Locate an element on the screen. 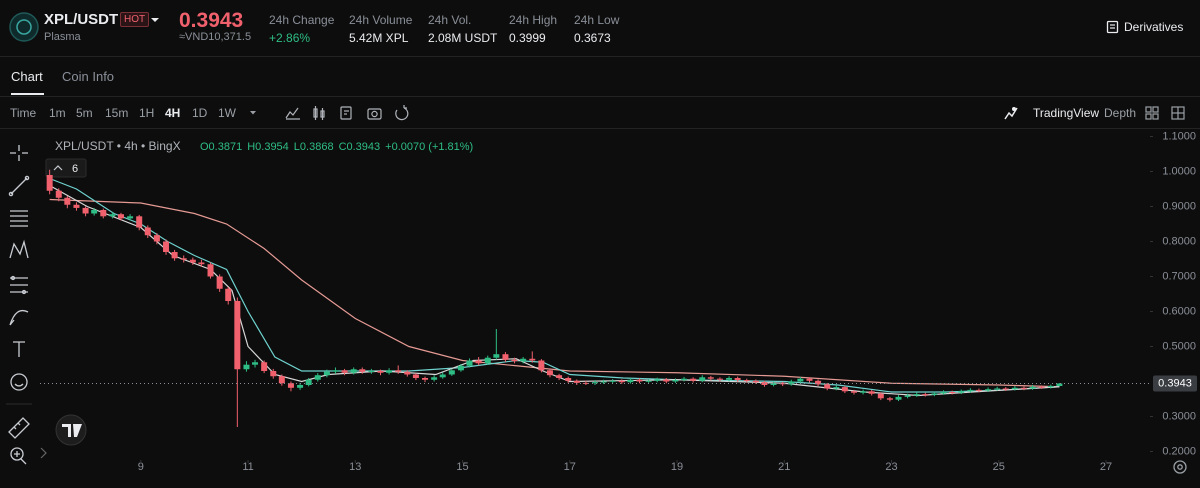 This screenshot has width=1200, height=488. network-name: Plasma is located at coordinates (62, 37).